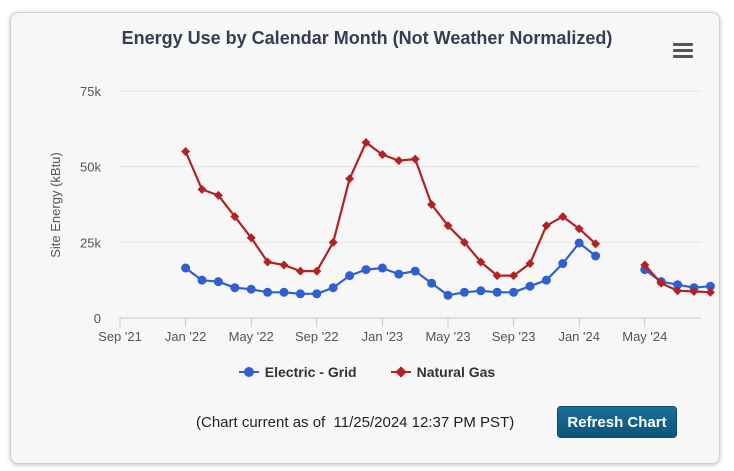 The height and width of the screenshot is (471, 734). Describe the element at coordinates (410, 322) in the screenshot. I see `x-axis` at that location.